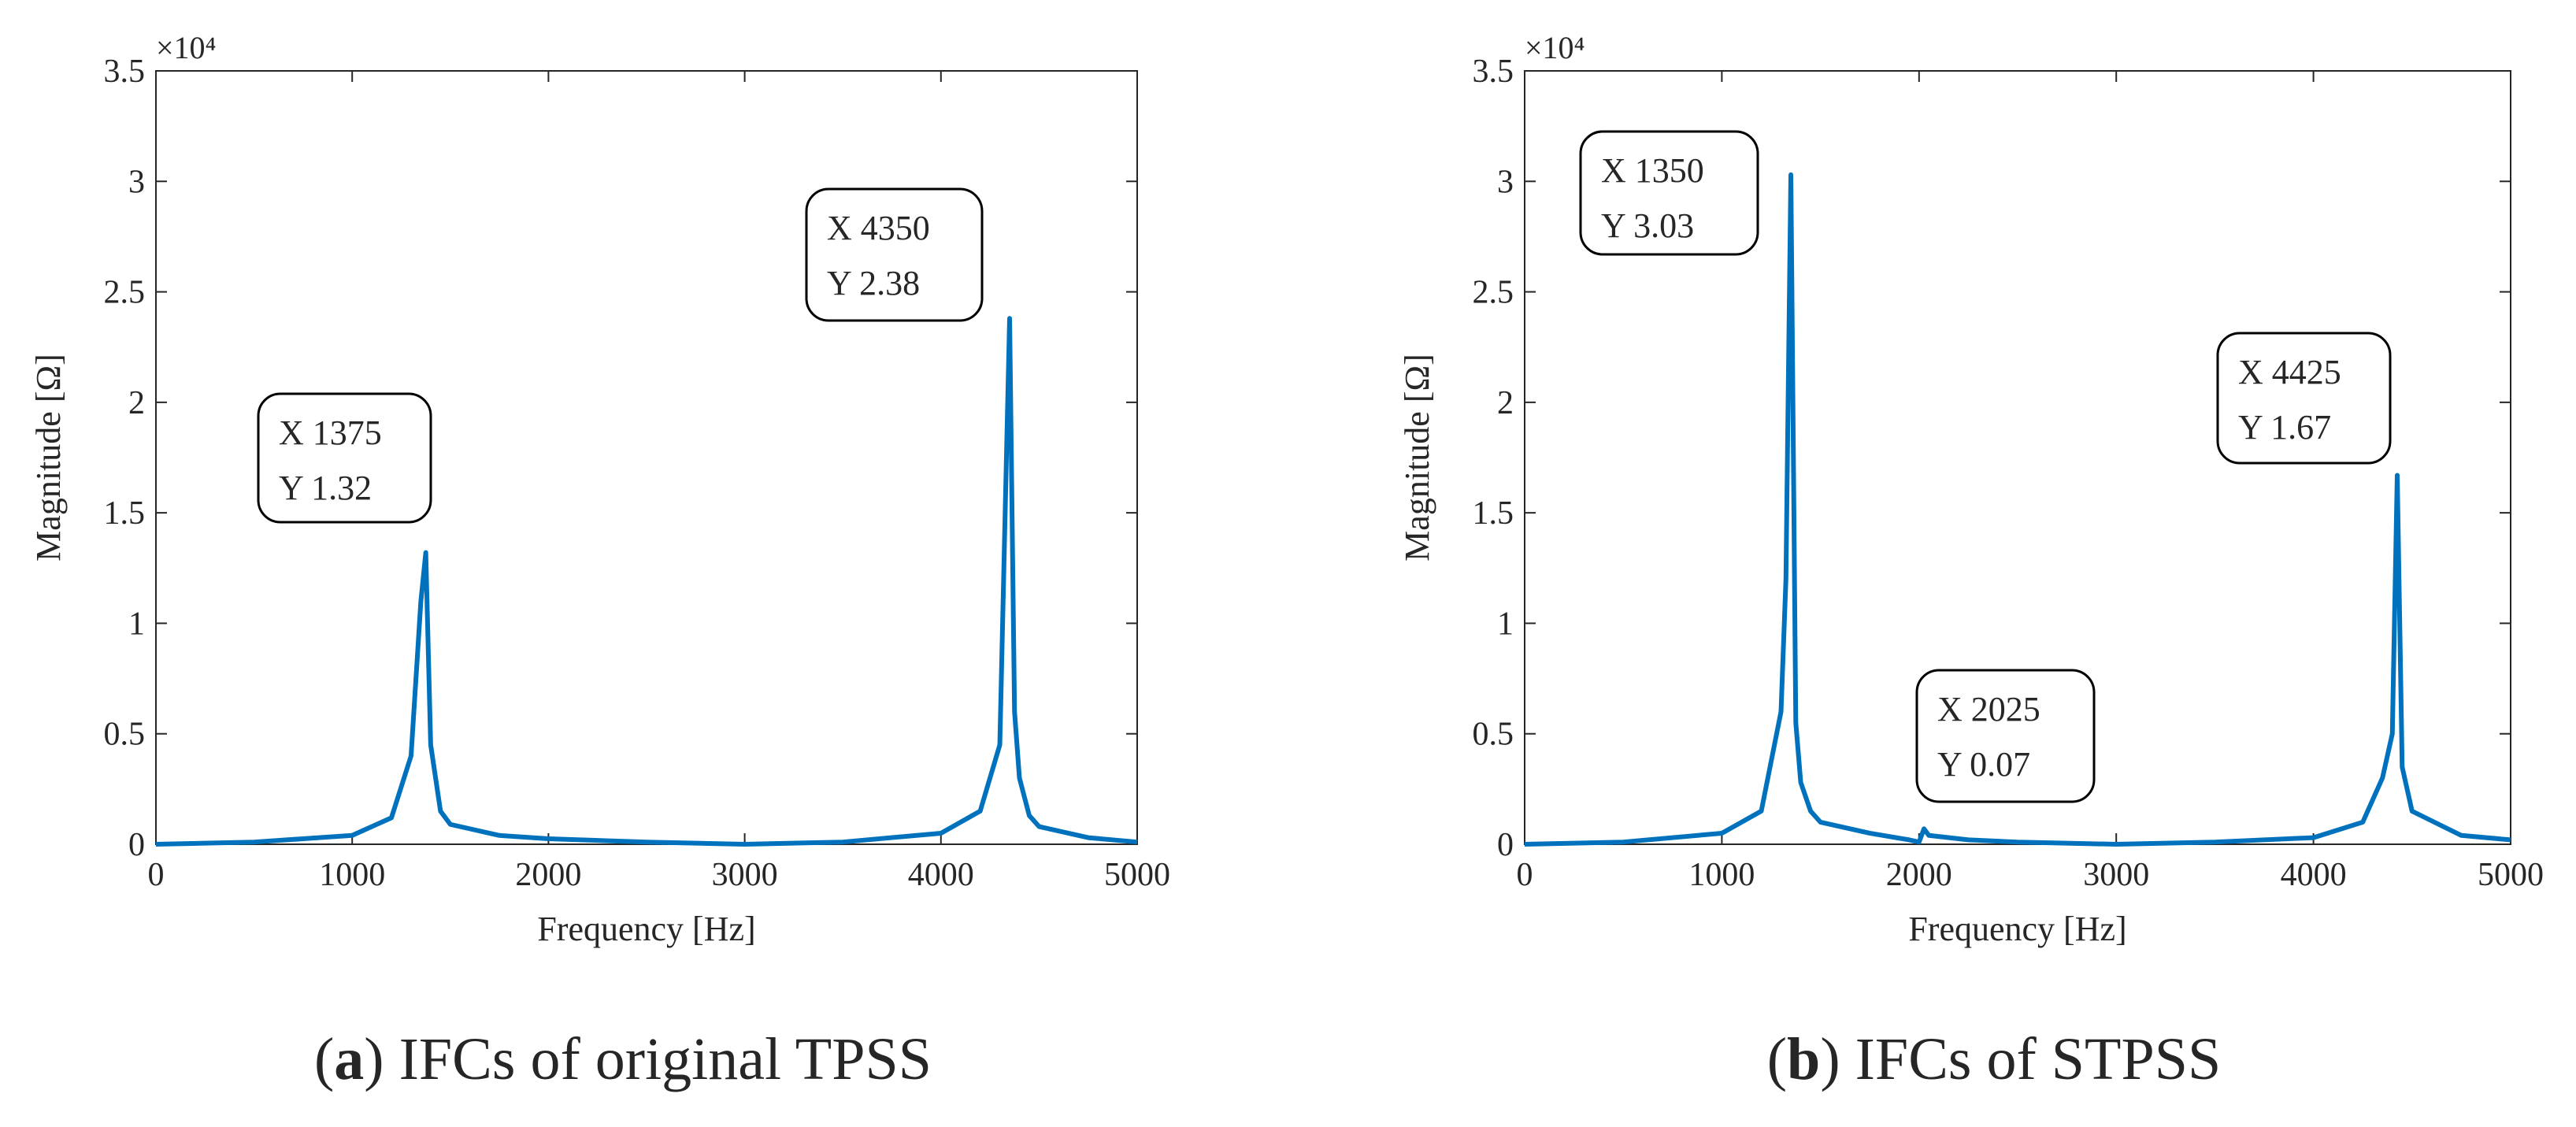 The width and height of the screenshot is (2576, 1127). Describe the element at coordinates (878, 228) in the screenshot. I see `annotation-x: X 4350` at that location.